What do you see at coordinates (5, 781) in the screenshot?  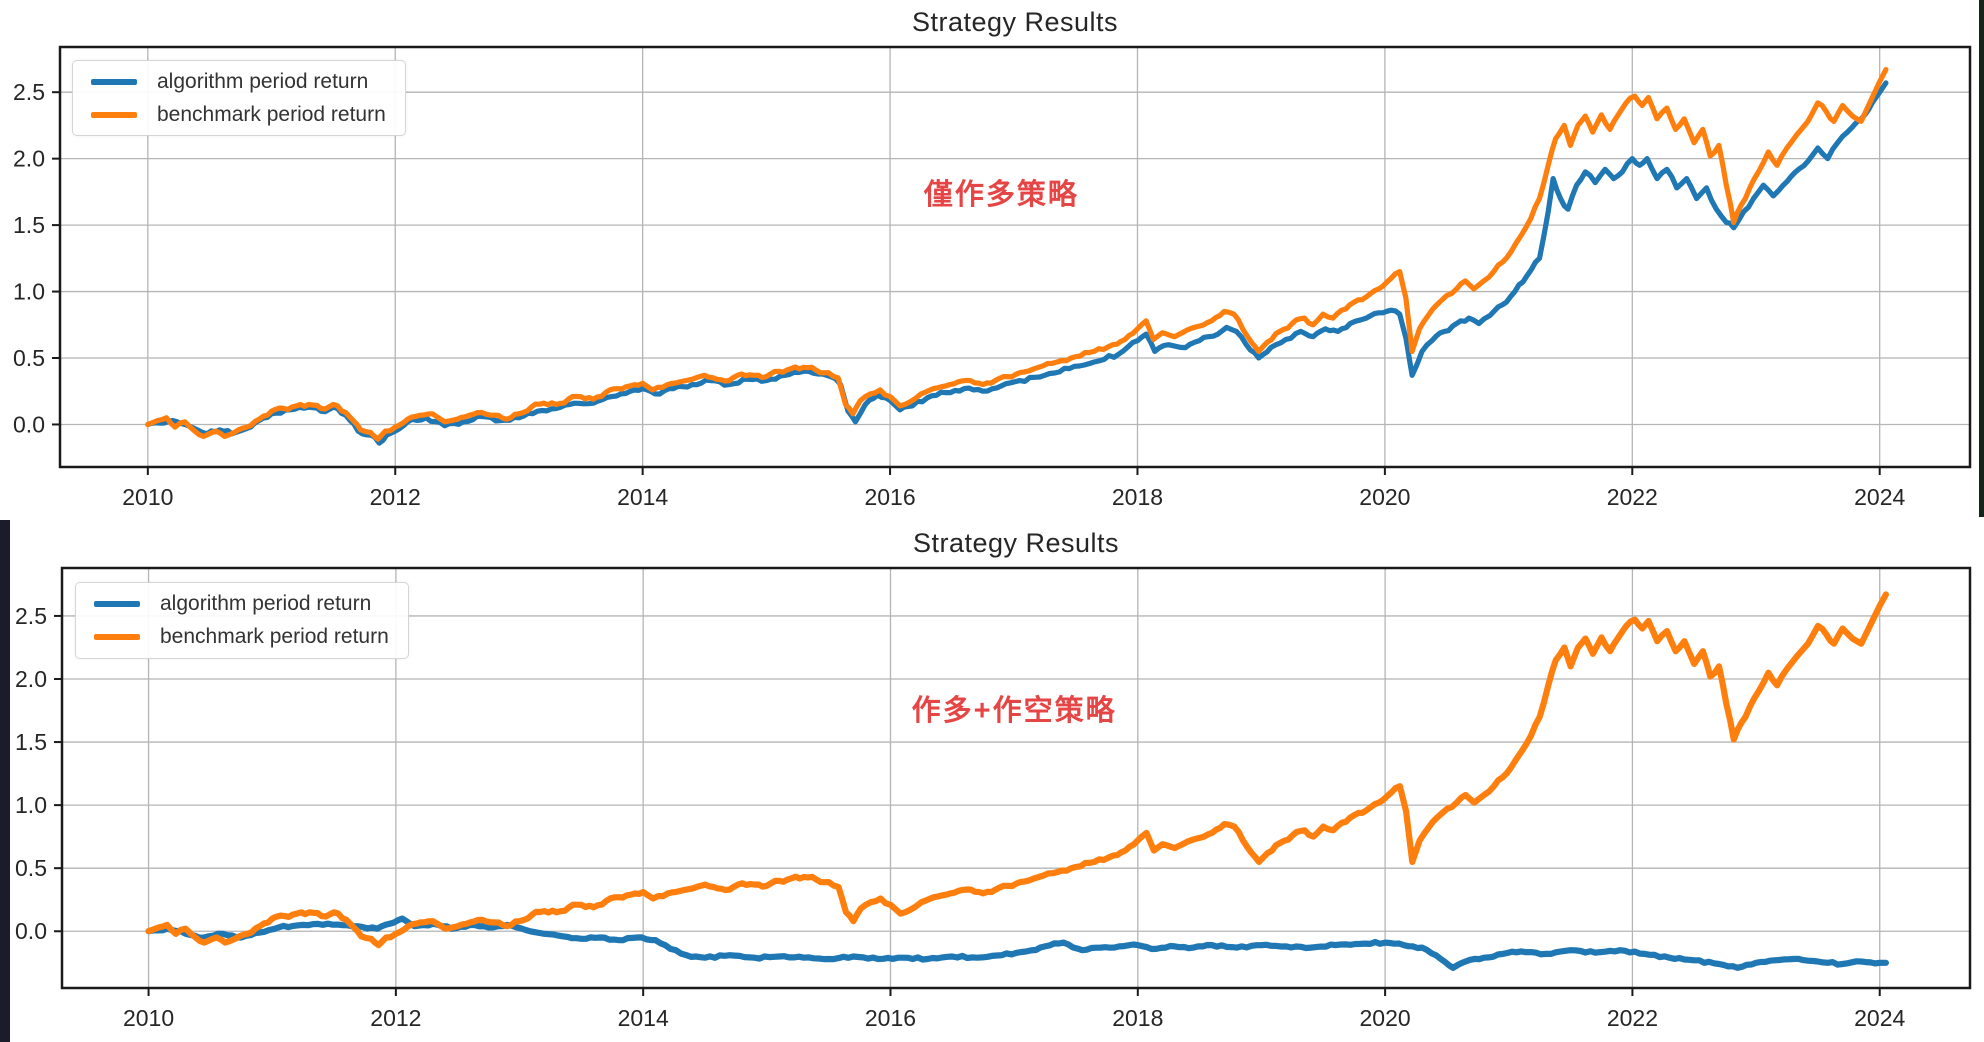 I see `left-edge-bar` at bounding box center [5, 781].